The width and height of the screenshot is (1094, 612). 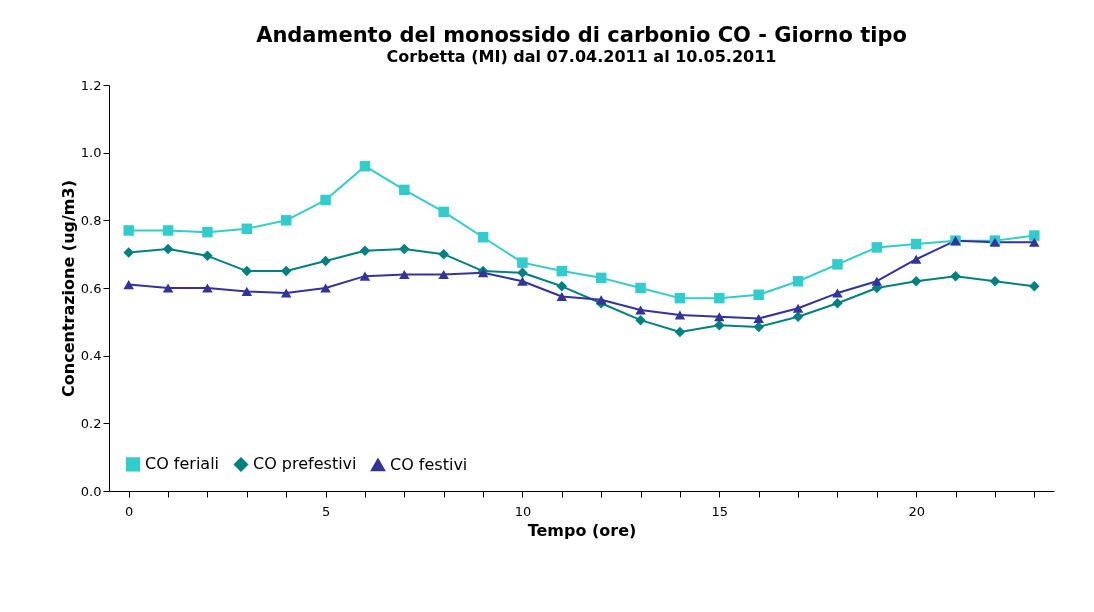 I want to click on y-tick-label: 1.2, so click(x=91, y=85).